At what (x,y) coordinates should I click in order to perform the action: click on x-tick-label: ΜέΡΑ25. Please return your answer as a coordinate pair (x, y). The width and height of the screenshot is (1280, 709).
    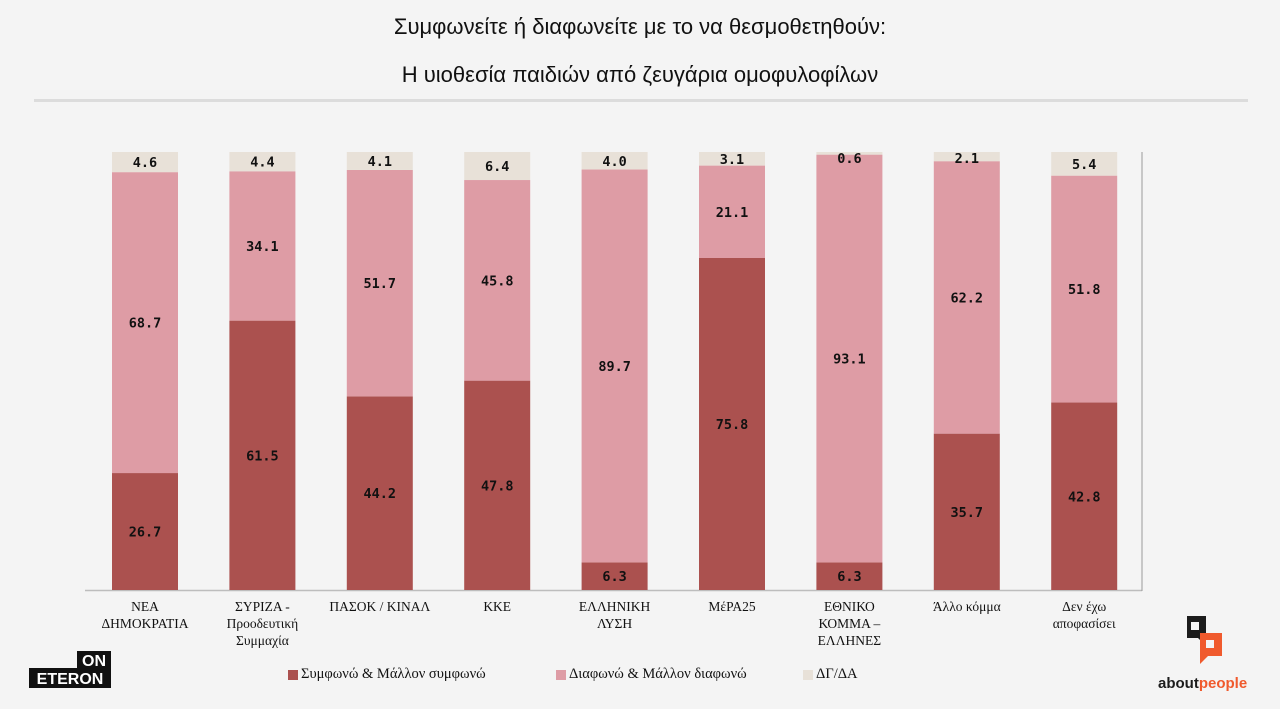
    Looking at the image, I should click on (732, 606).